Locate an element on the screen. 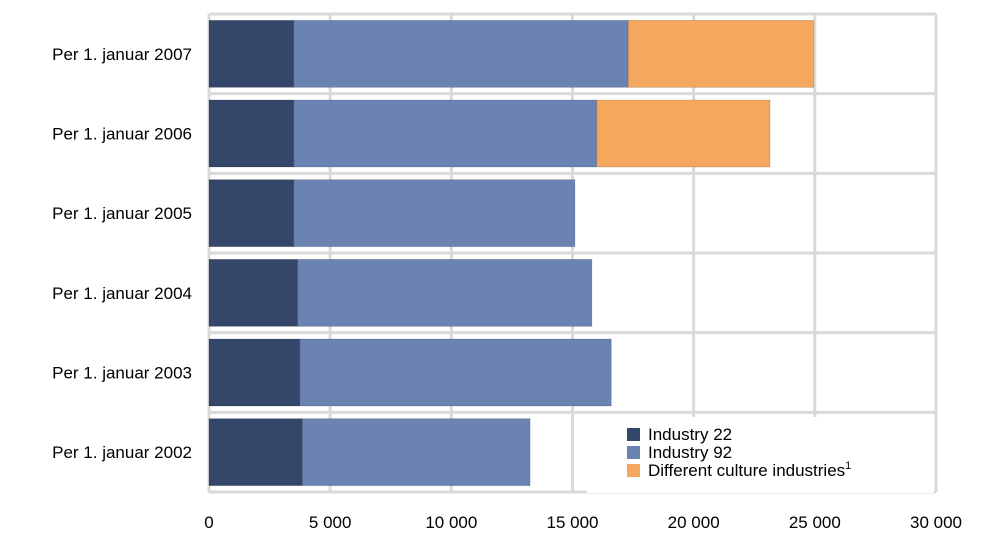 Image resolution: width=982 pixels, height=536 pixels. legend-label-0: Industry 22 is located at coordinates (690, 434).